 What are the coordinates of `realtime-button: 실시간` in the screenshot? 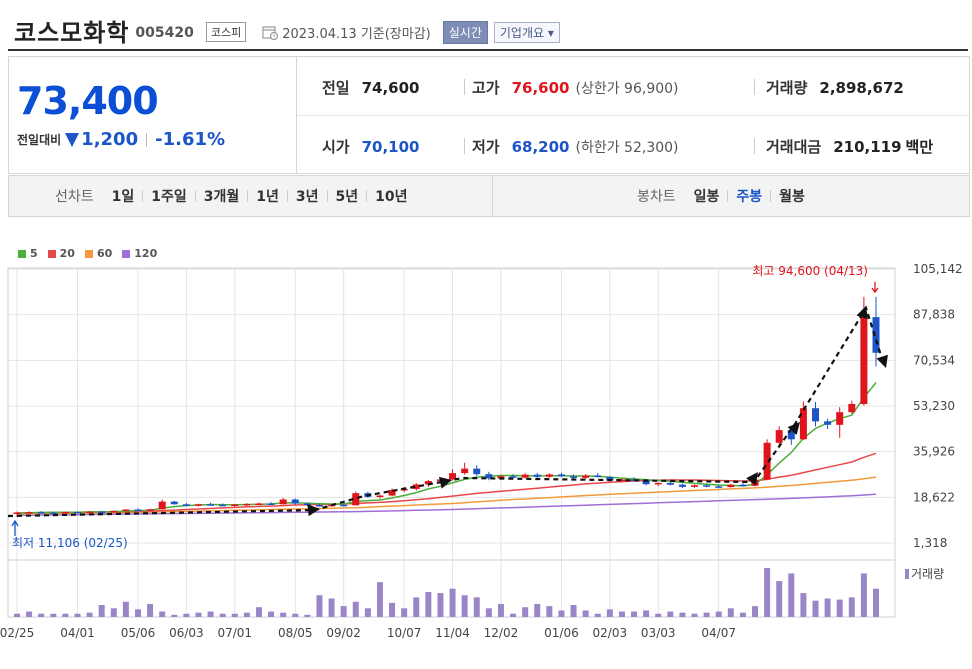 It's located at (465, 32).